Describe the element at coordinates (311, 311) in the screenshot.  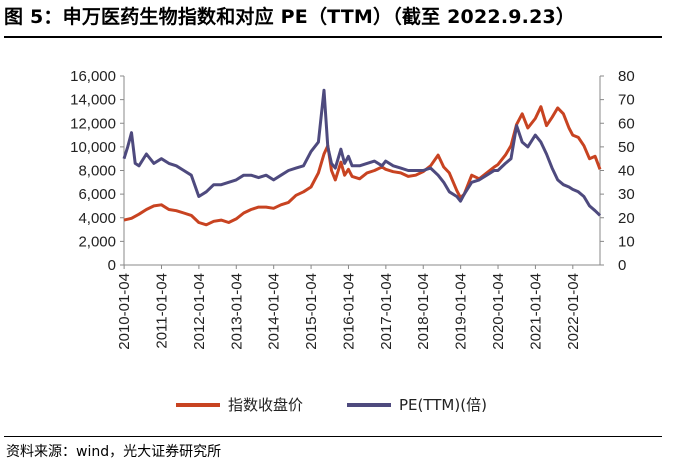
I see `x-tick-label: 2015-01-04` at that location.